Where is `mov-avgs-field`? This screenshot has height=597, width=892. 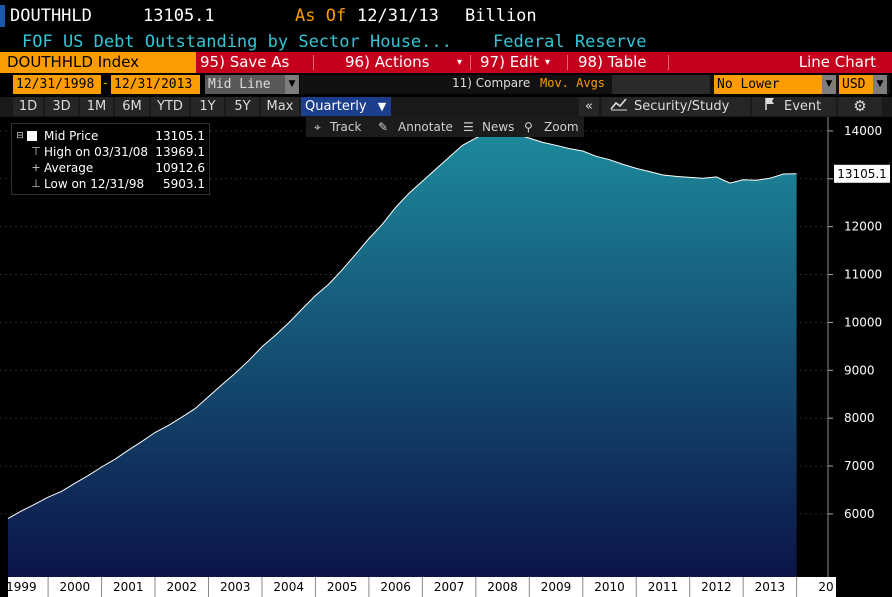 mov-avgs-field is located at coordinates (661, 84).